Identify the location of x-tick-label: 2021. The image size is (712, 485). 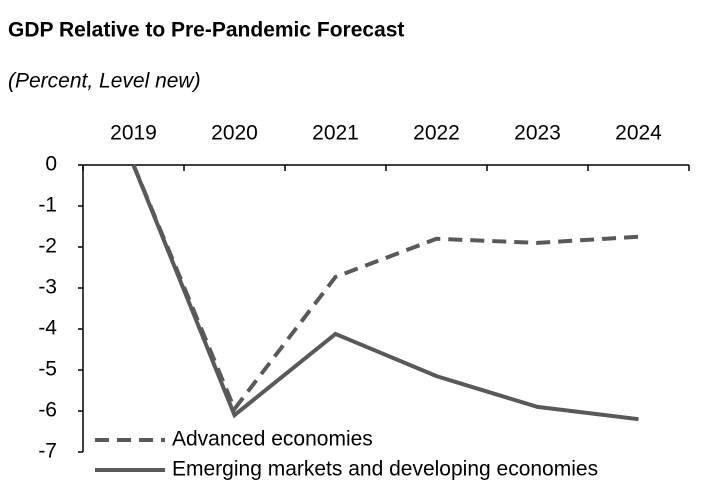
(335, 133).